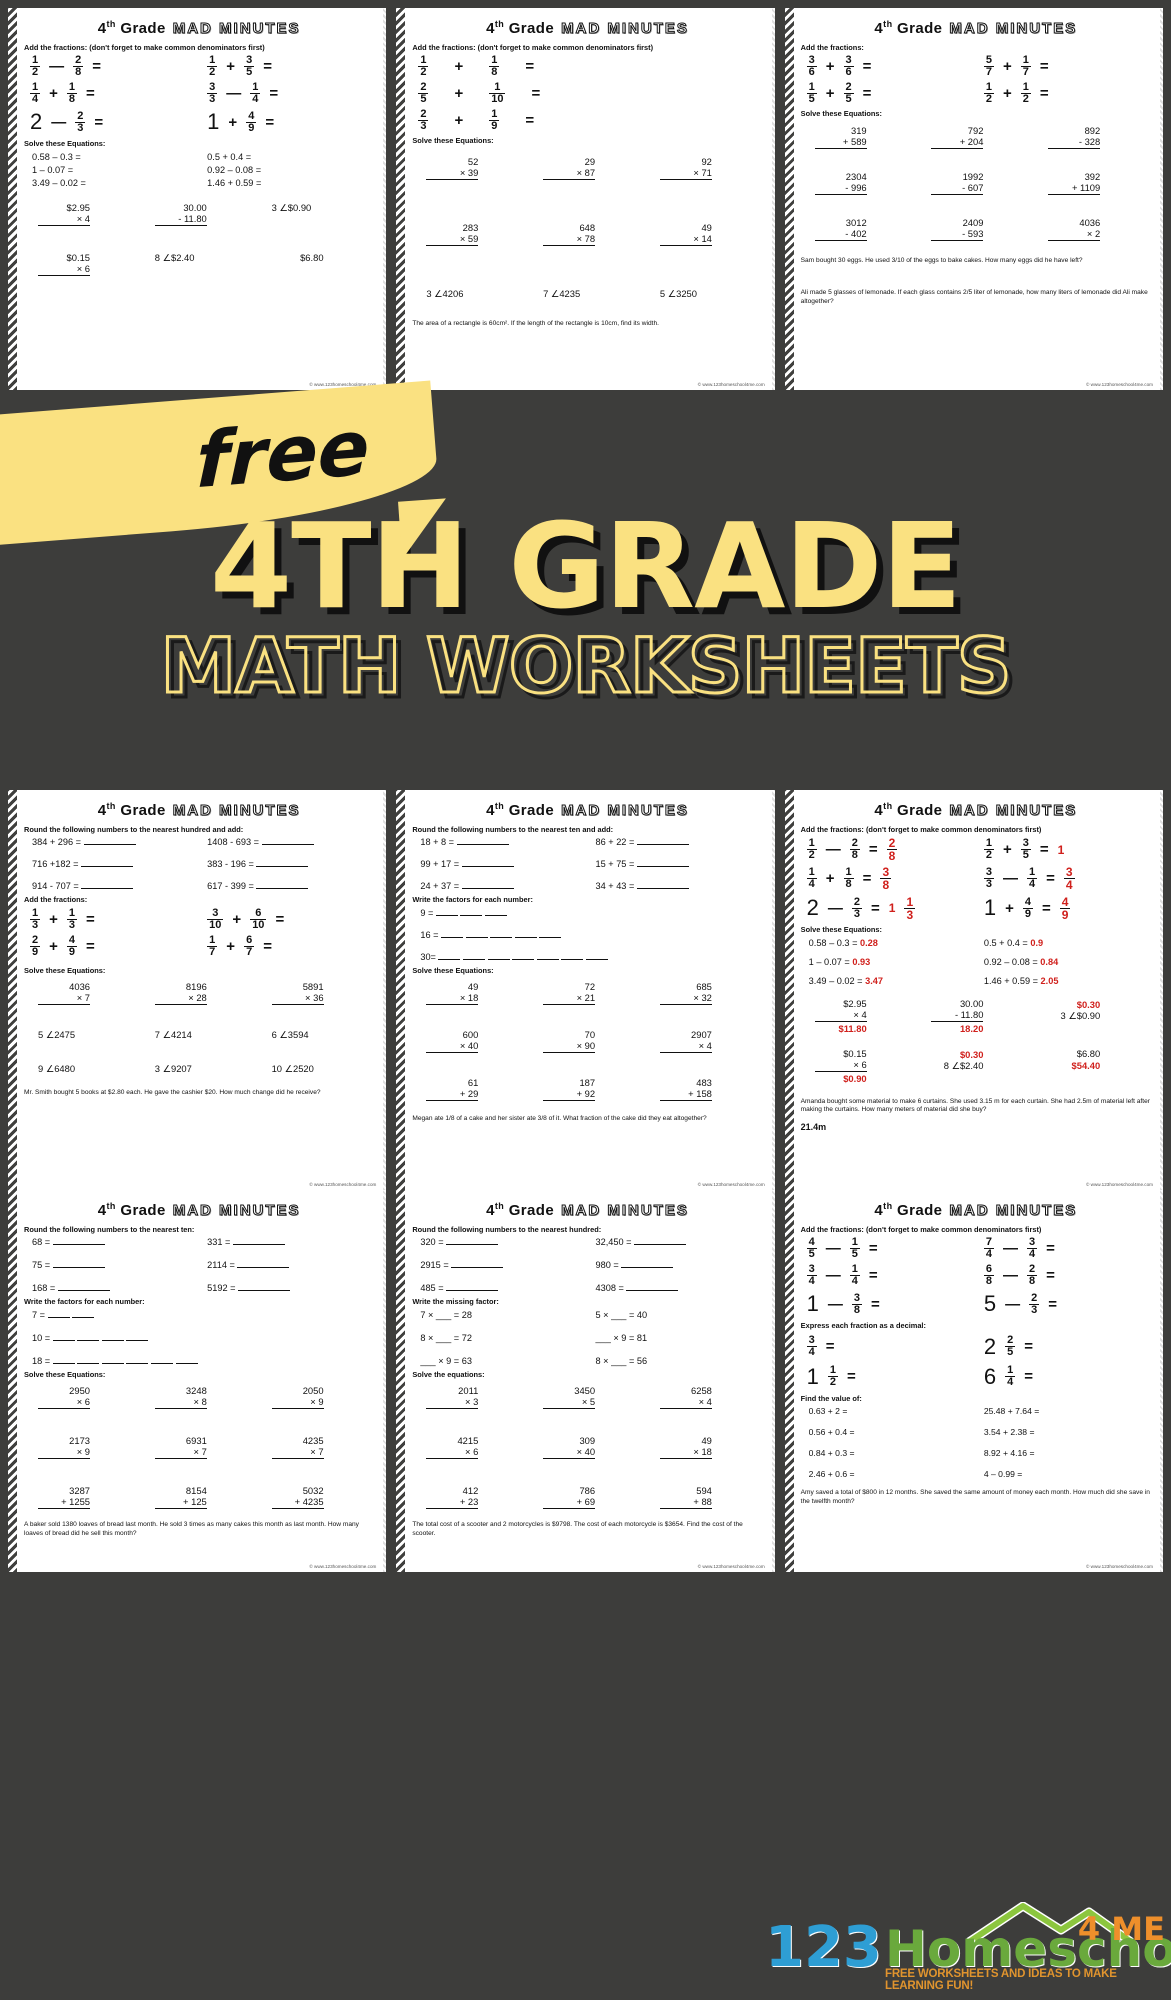 This screenshot has height=2000, width=1171. What do you see at coordinates (82, 993) in the screenshot?
I see `column-problem: 4036 × 7` at bounding box center [82, 993].